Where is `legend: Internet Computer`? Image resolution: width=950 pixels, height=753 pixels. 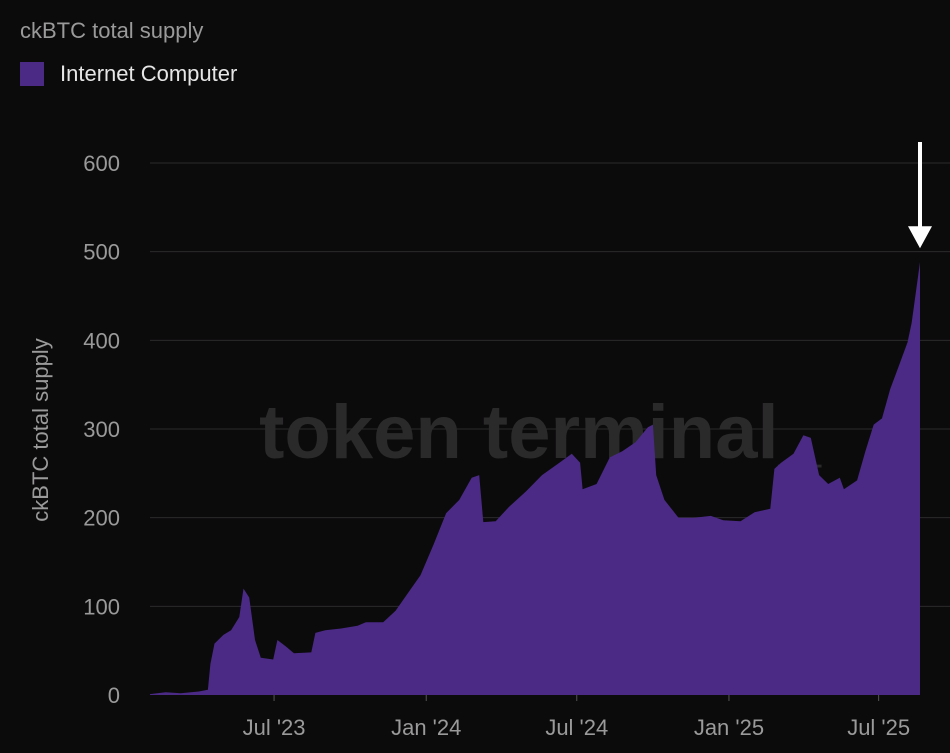
legend: Internet Computer is located at coordinates (128, 74).